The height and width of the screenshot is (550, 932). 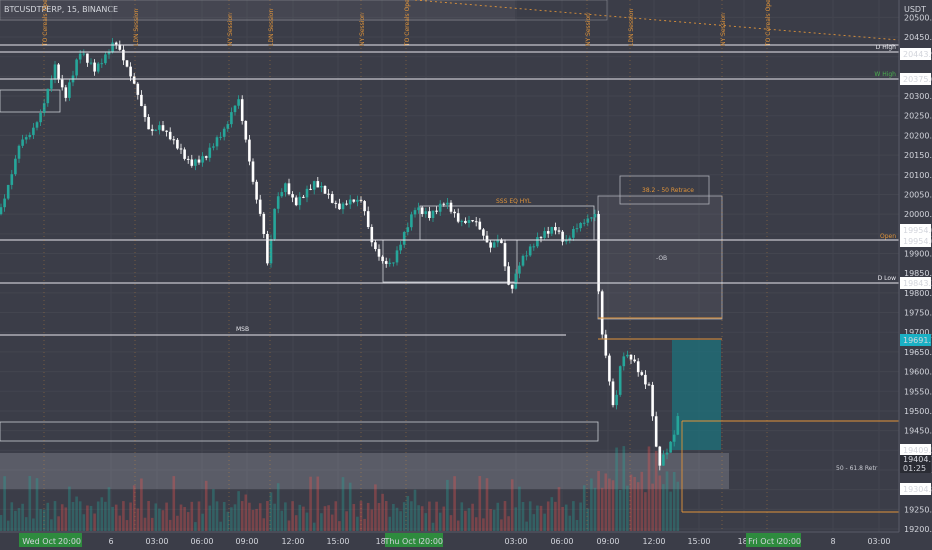 What do you see at coordinates (915, 266) in the screenshot?
I see `price-axis` at bounding box center [915, 266].